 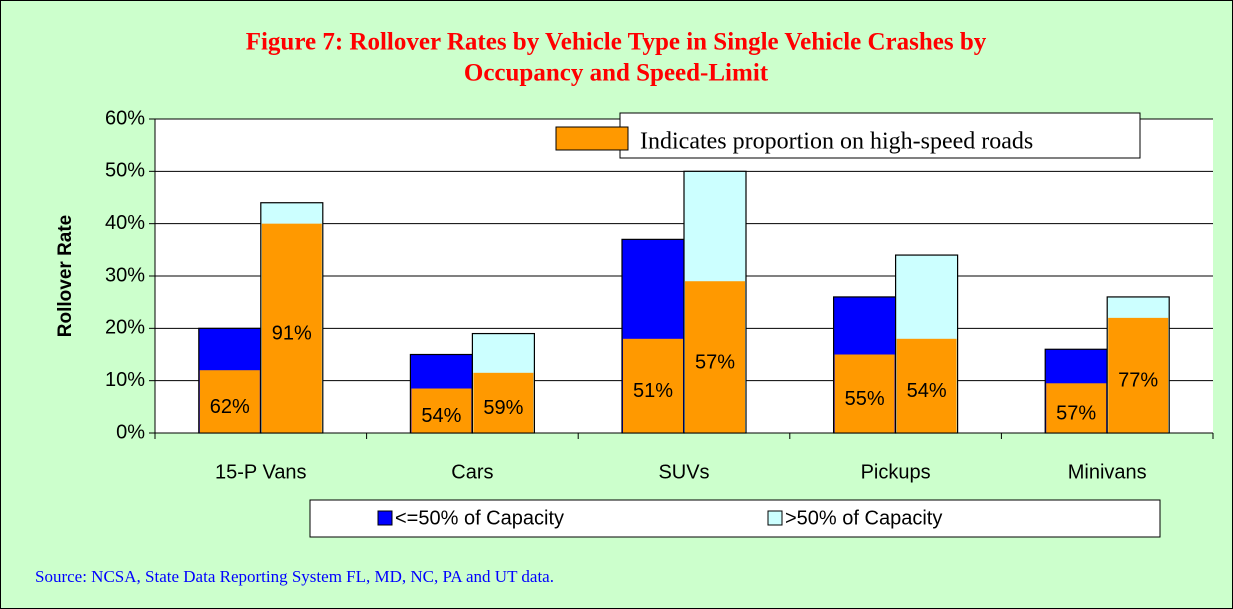 I want to click on y-tick-label: 50%, so click(x=125, y=171).